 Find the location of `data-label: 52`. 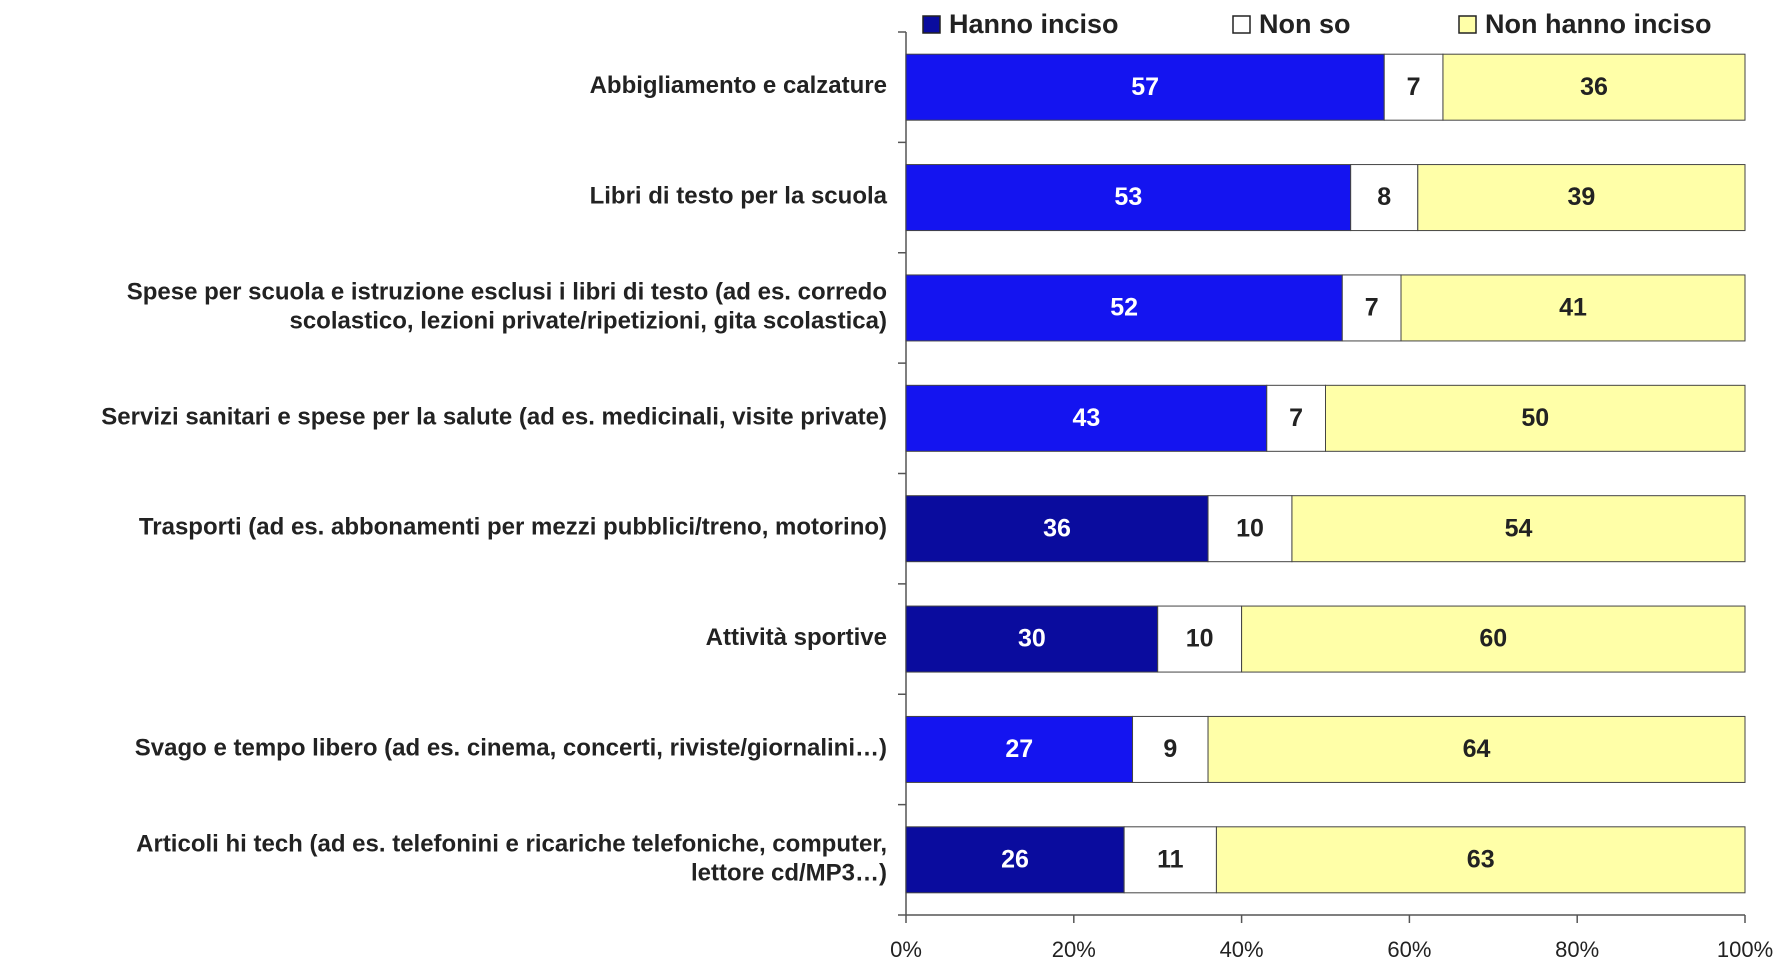

data-label: 52 is located at coordinates (1124, 308).